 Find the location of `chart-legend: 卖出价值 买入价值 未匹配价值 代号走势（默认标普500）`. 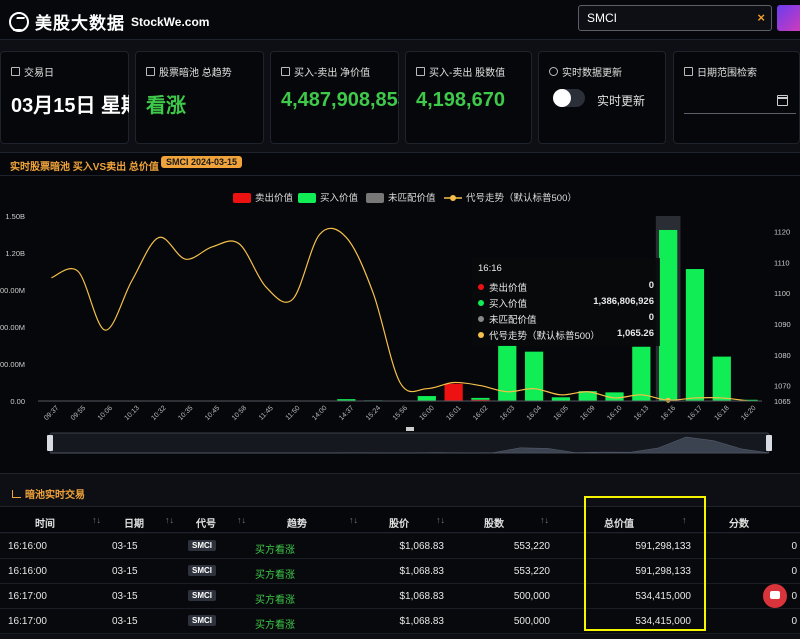

chart-legend: 卖出价值 买入价值 未匹配价值 代号走势（默认标普500） is located at coordinates (405, 198).